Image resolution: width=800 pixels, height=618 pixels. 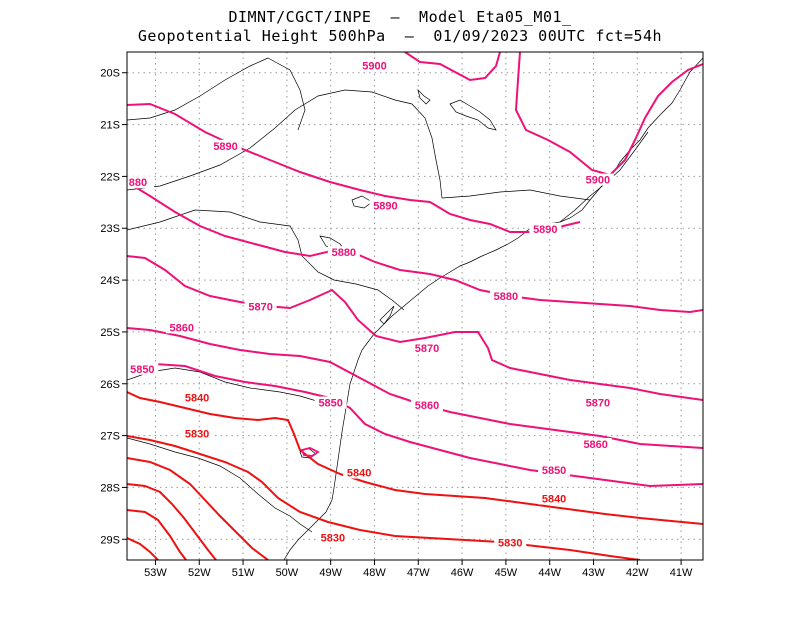 I want to click on lagoon, so click(x=387, y=315).